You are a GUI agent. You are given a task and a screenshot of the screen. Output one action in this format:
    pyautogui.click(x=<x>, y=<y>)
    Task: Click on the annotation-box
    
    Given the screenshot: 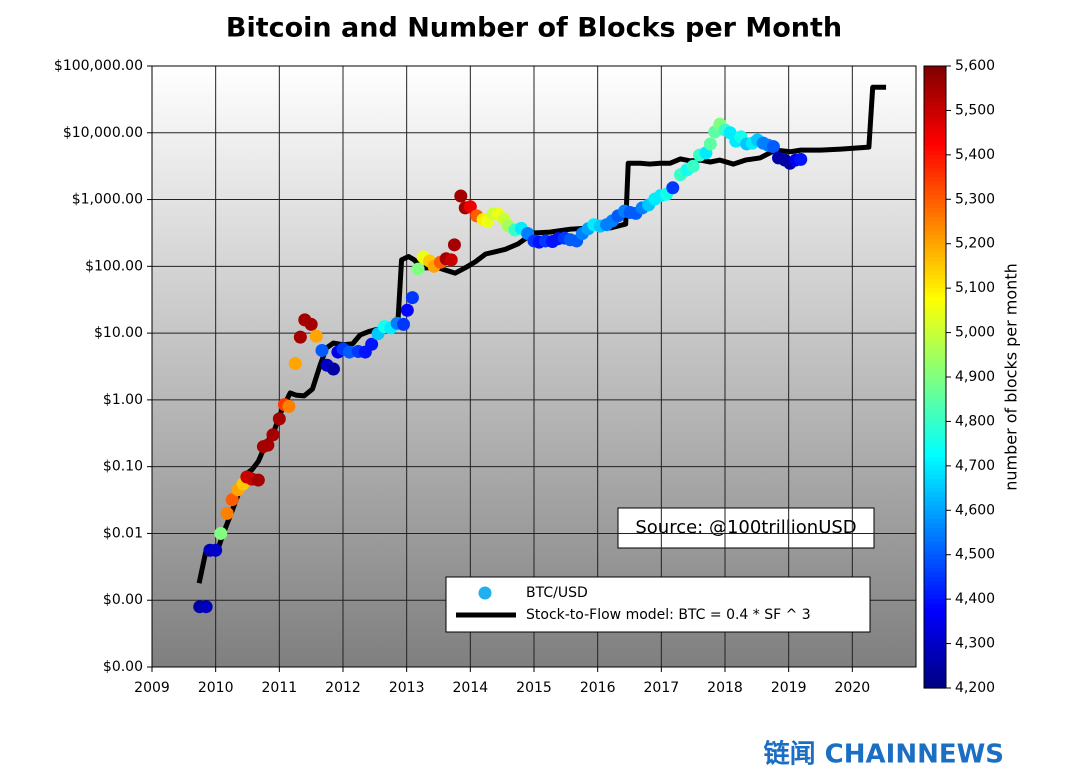 What is the action you would take?
    pyautogui.click(x=746, y=528)
    